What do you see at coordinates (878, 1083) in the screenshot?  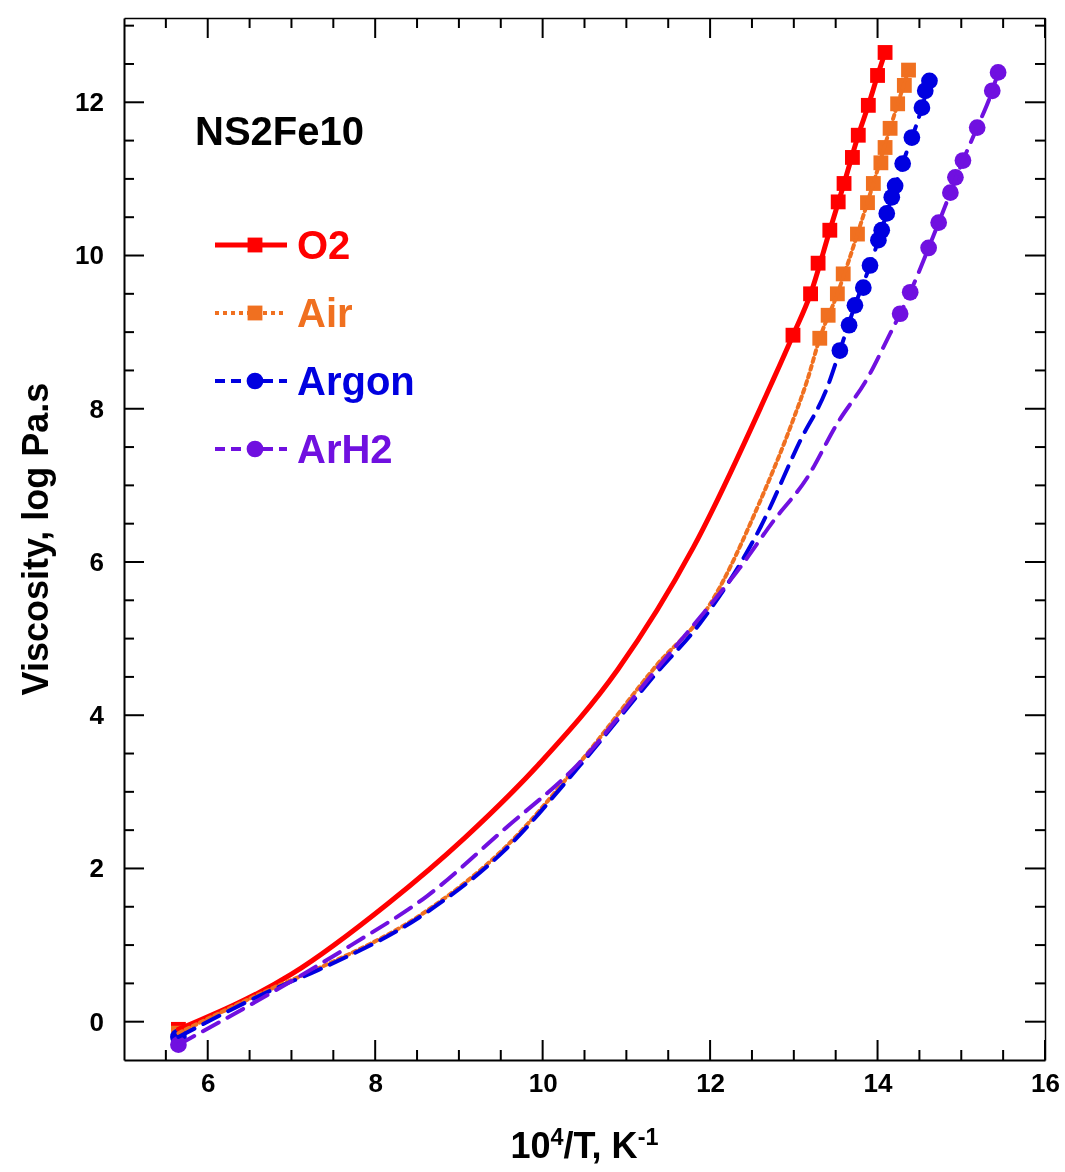 I see `x-tick-label: 14` at bounding box center [878, 1083].